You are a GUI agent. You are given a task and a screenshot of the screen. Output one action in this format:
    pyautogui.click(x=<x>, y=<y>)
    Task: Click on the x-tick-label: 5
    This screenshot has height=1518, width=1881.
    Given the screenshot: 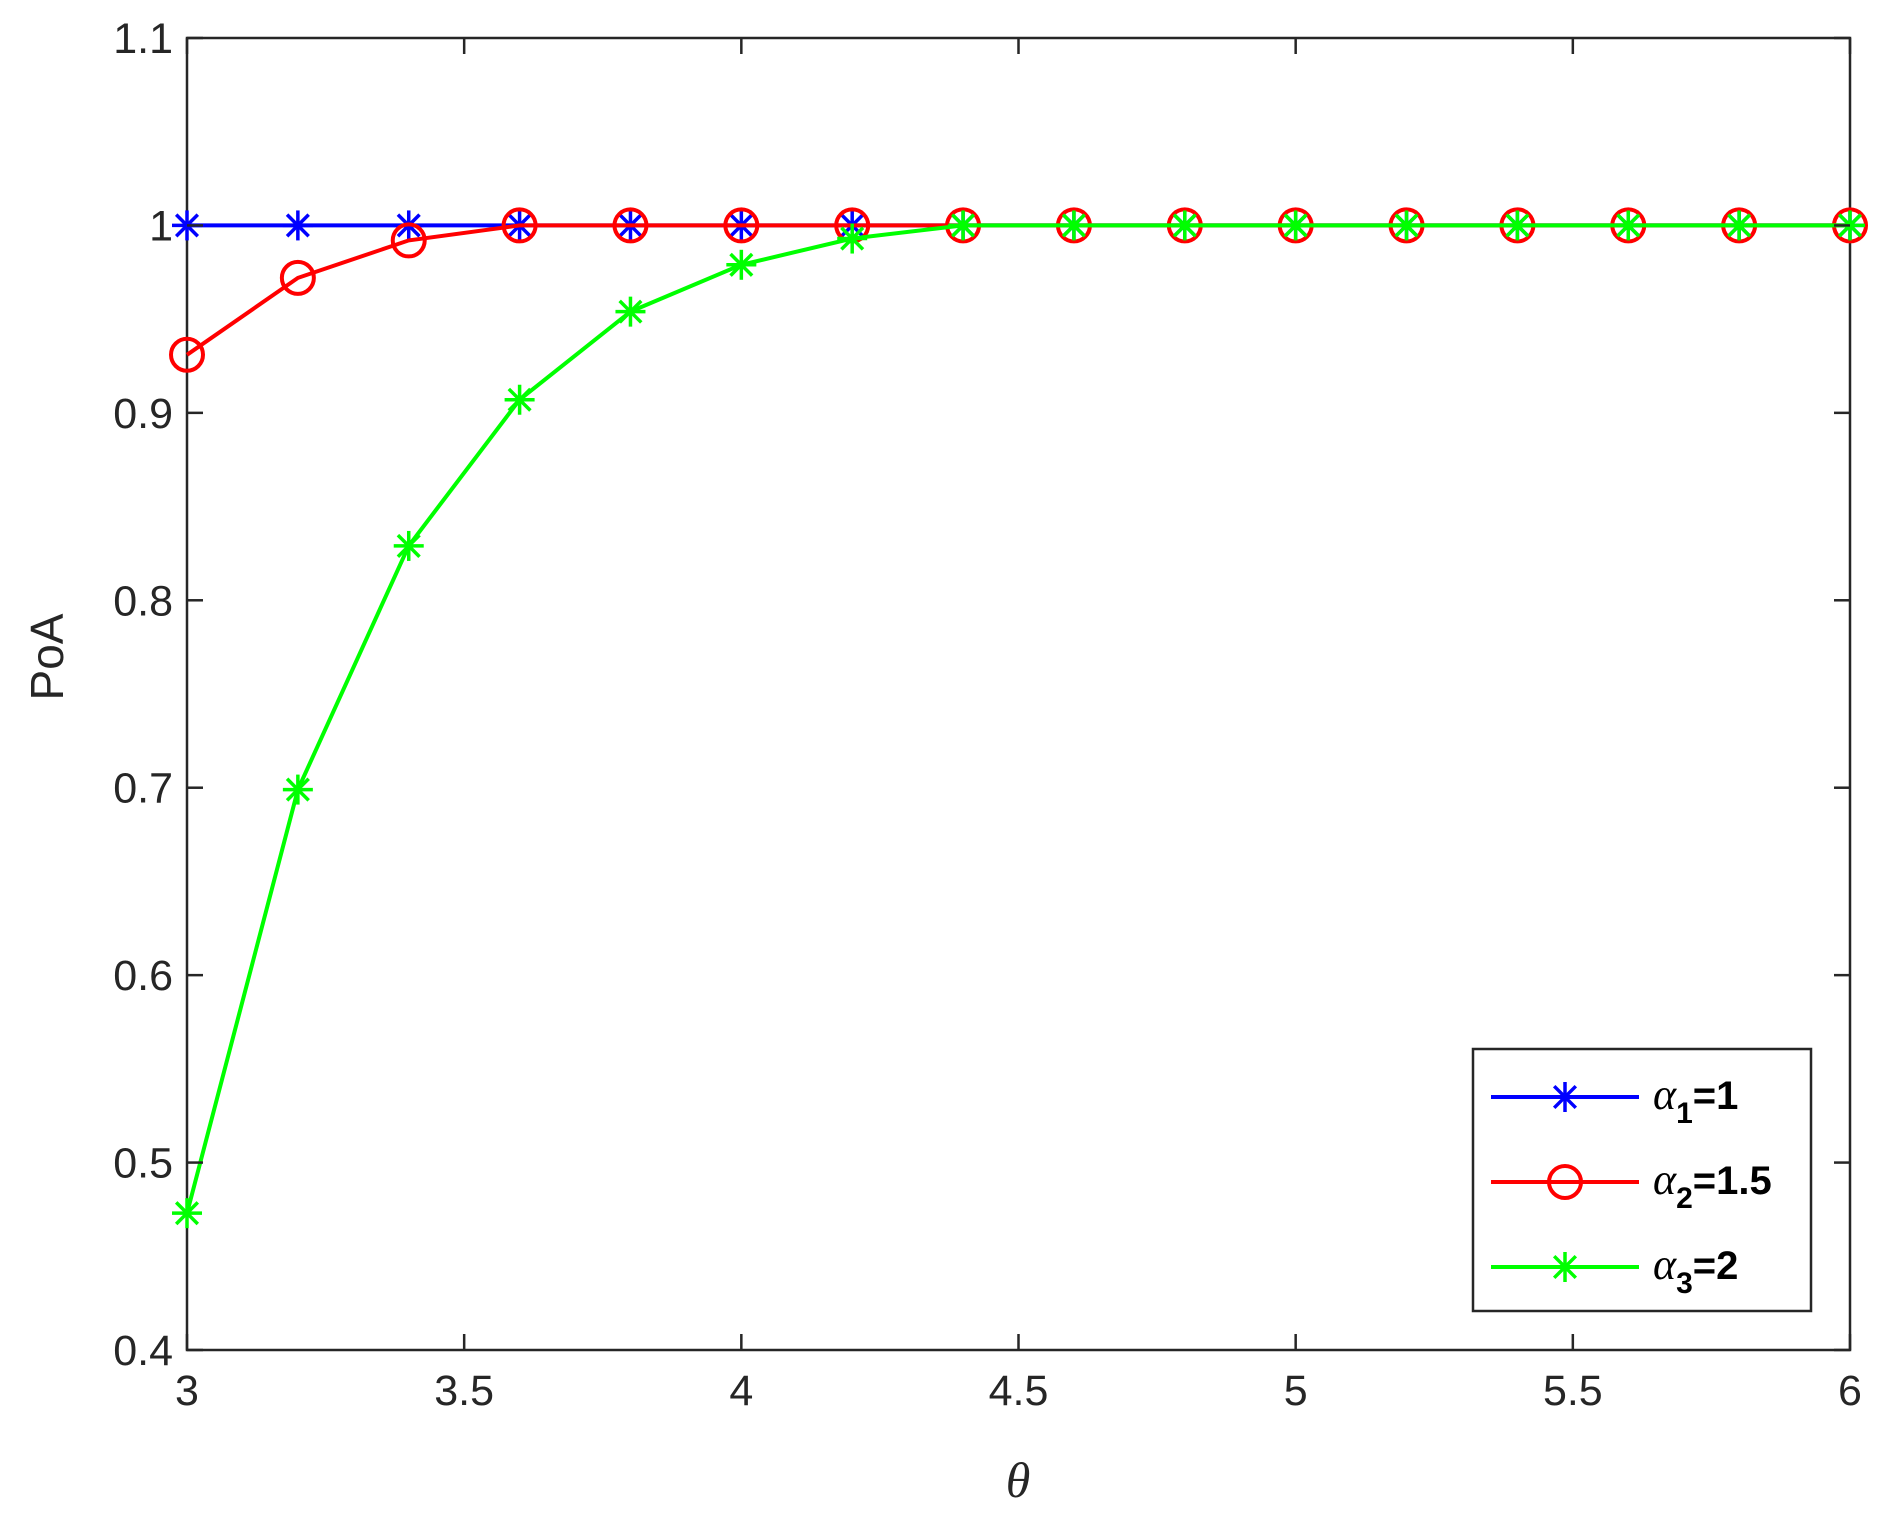 What is the action you would take?
    pyautogui.click(x=1296, y=1391)
    